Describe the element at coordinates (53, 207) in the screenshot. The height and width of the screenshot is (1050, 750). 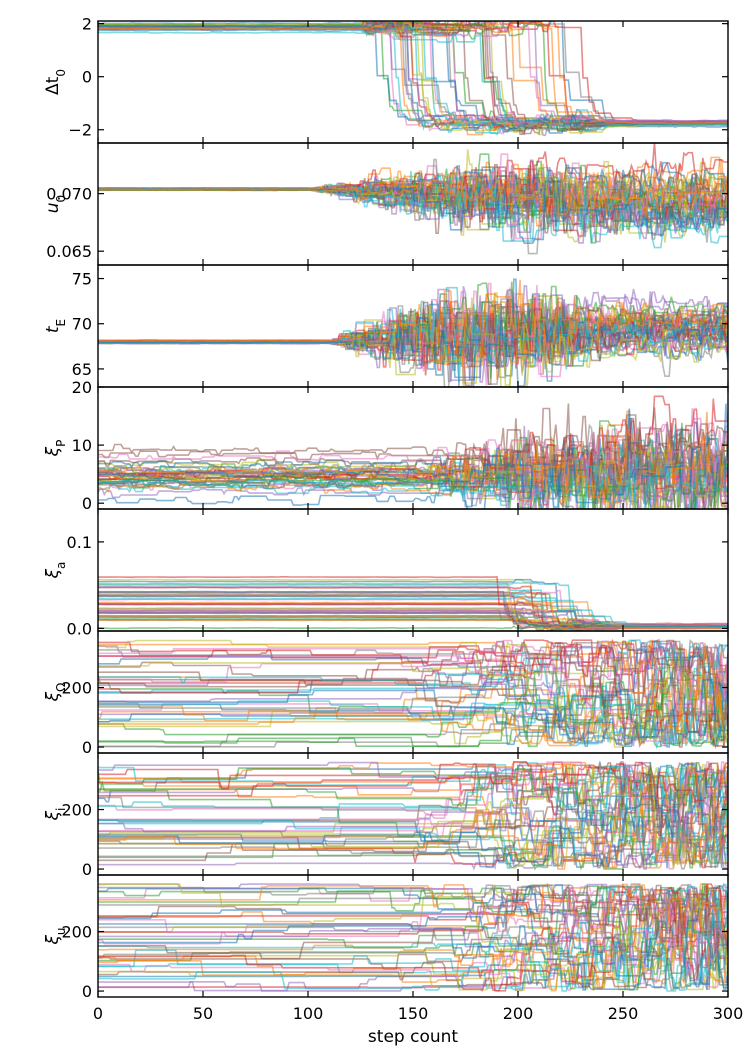
I see `y-axis-label-main: u` at that location.